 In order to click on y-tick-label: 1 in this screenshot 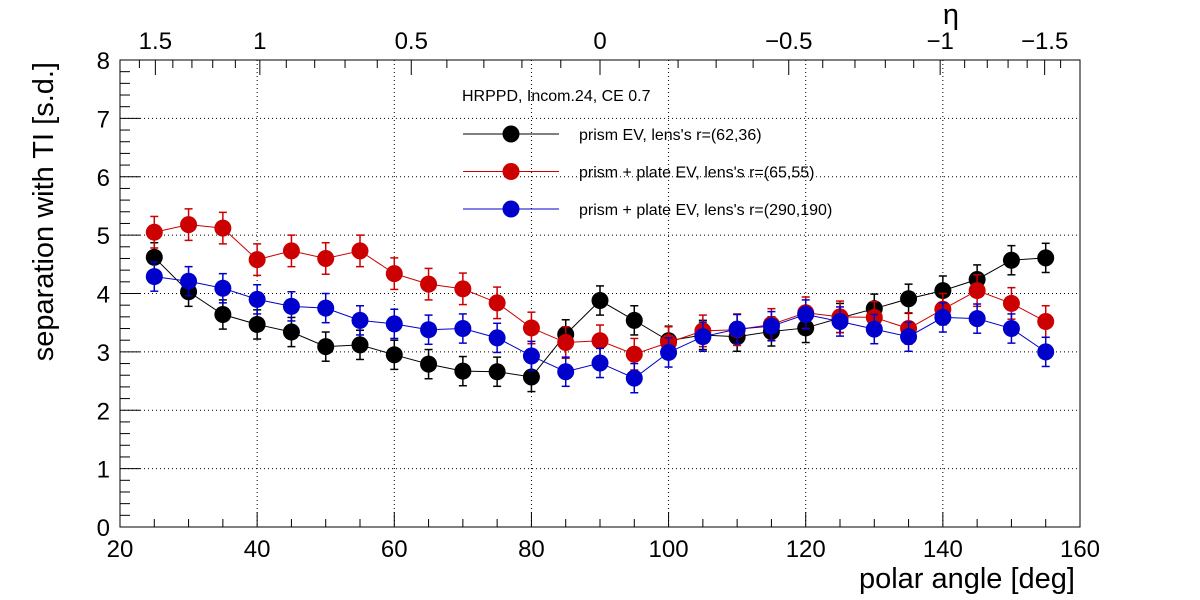, I will do `click(103, 470)`.